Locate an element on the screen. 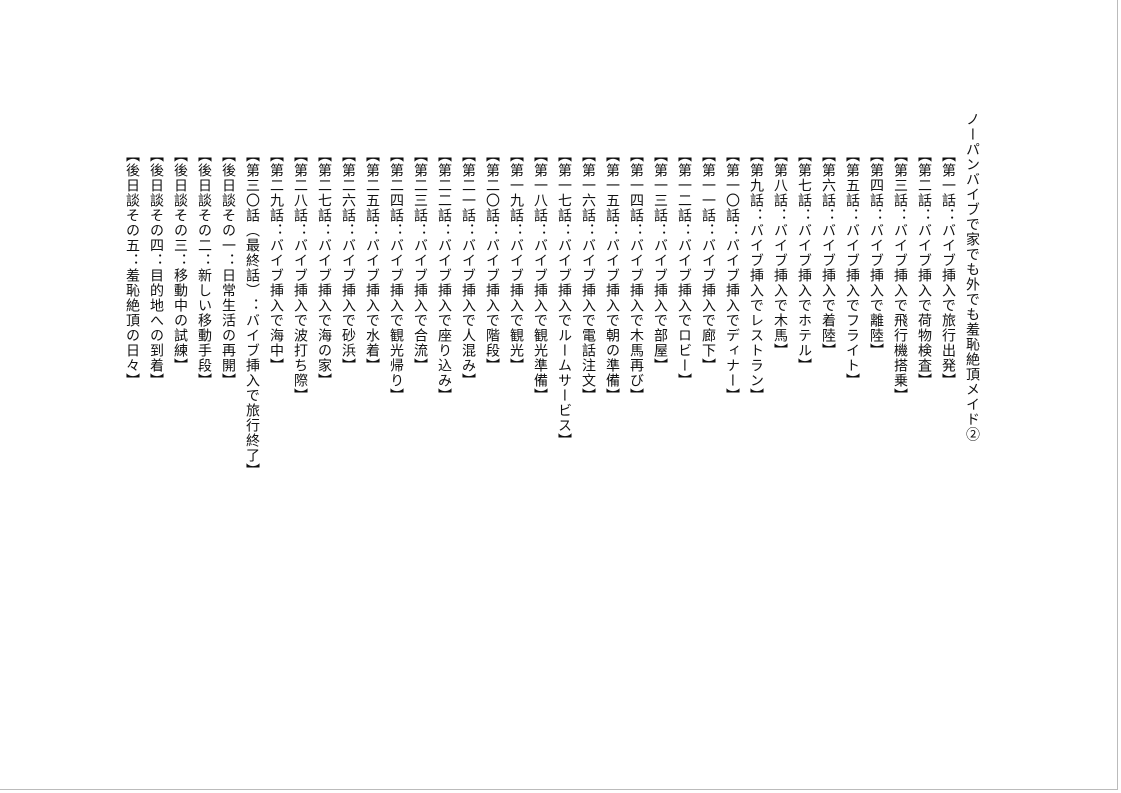  toc-entry: 【後日談その四：目的地への到着】 is located at coordinates (156, 268).